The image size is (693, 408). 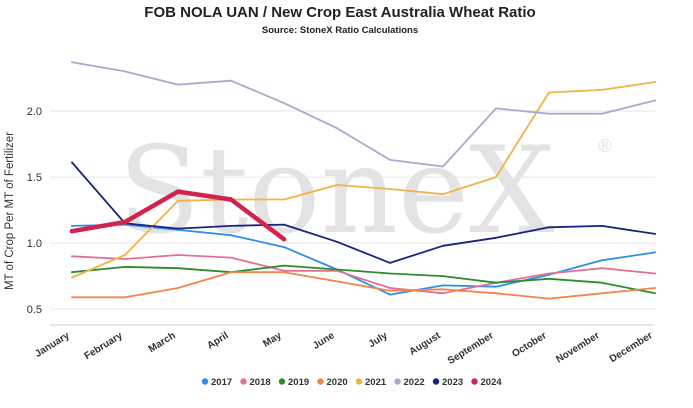 I want to click on legend-label-2022: 2022, so click(x=414, y=382).